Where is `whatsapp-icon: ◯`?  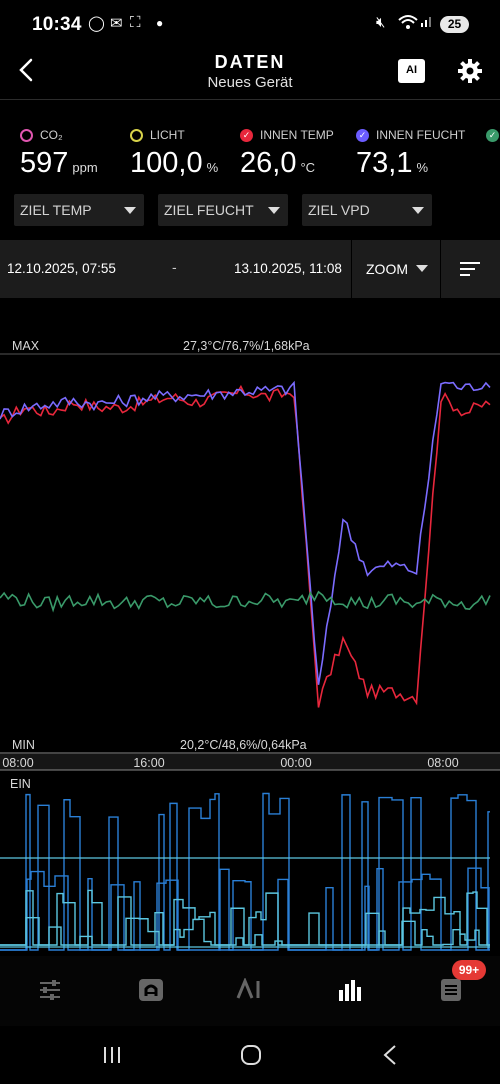 whatsapp-icon: ◯ is located at coordinates (96, 23).